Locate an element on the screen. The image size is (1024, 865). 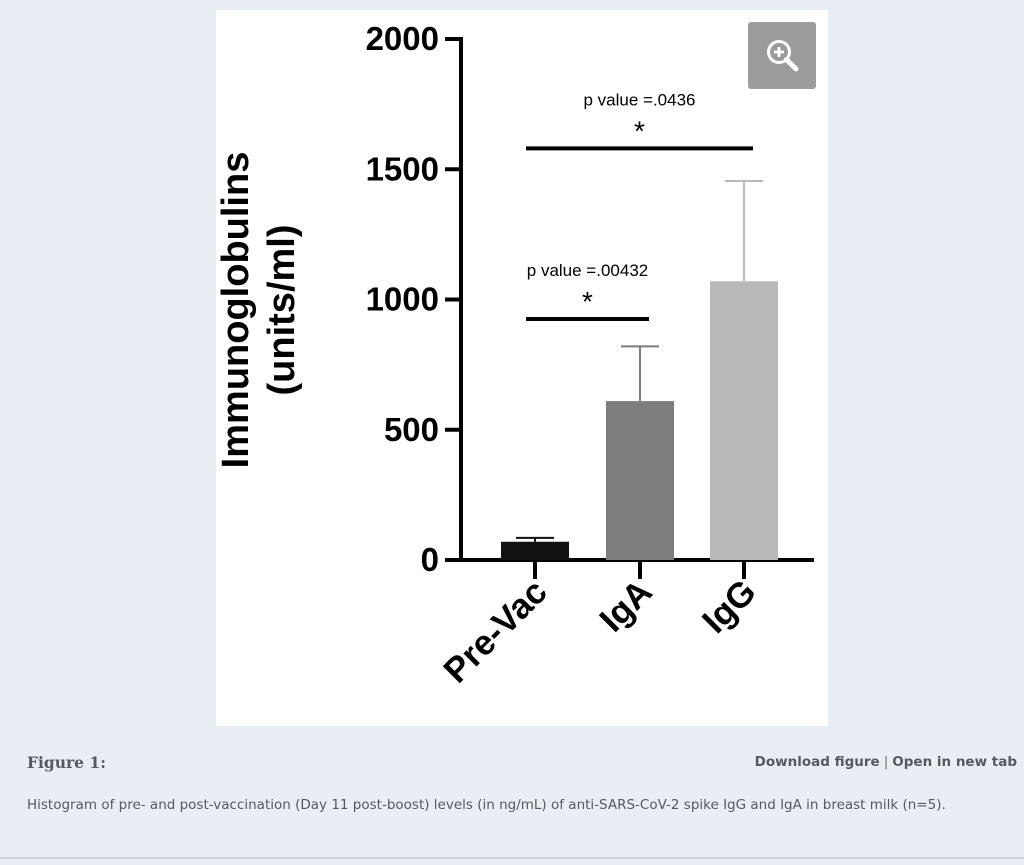
figure-label: Figure 1: is located at coordinates (66, 762).